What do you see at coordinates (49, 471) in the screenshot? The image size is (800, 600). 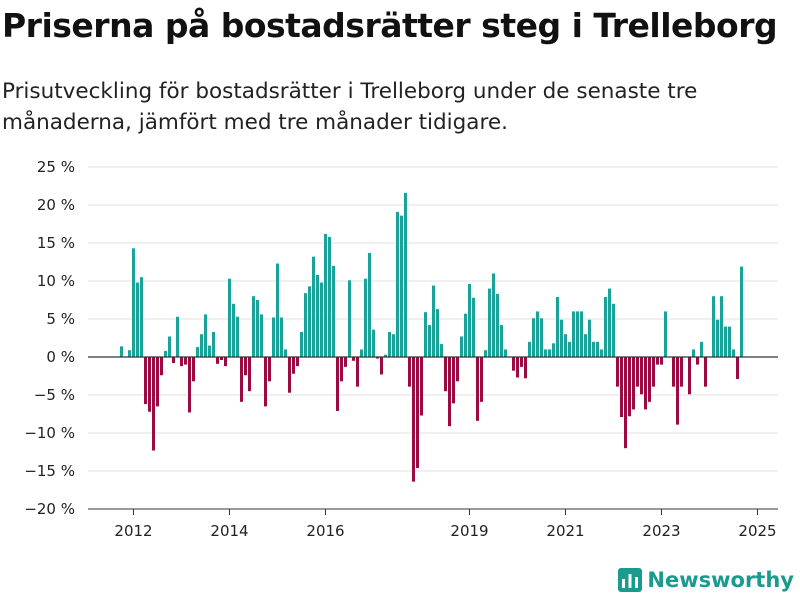 I see `y-tick-label: −15 %` at bounding box center [49, 471].